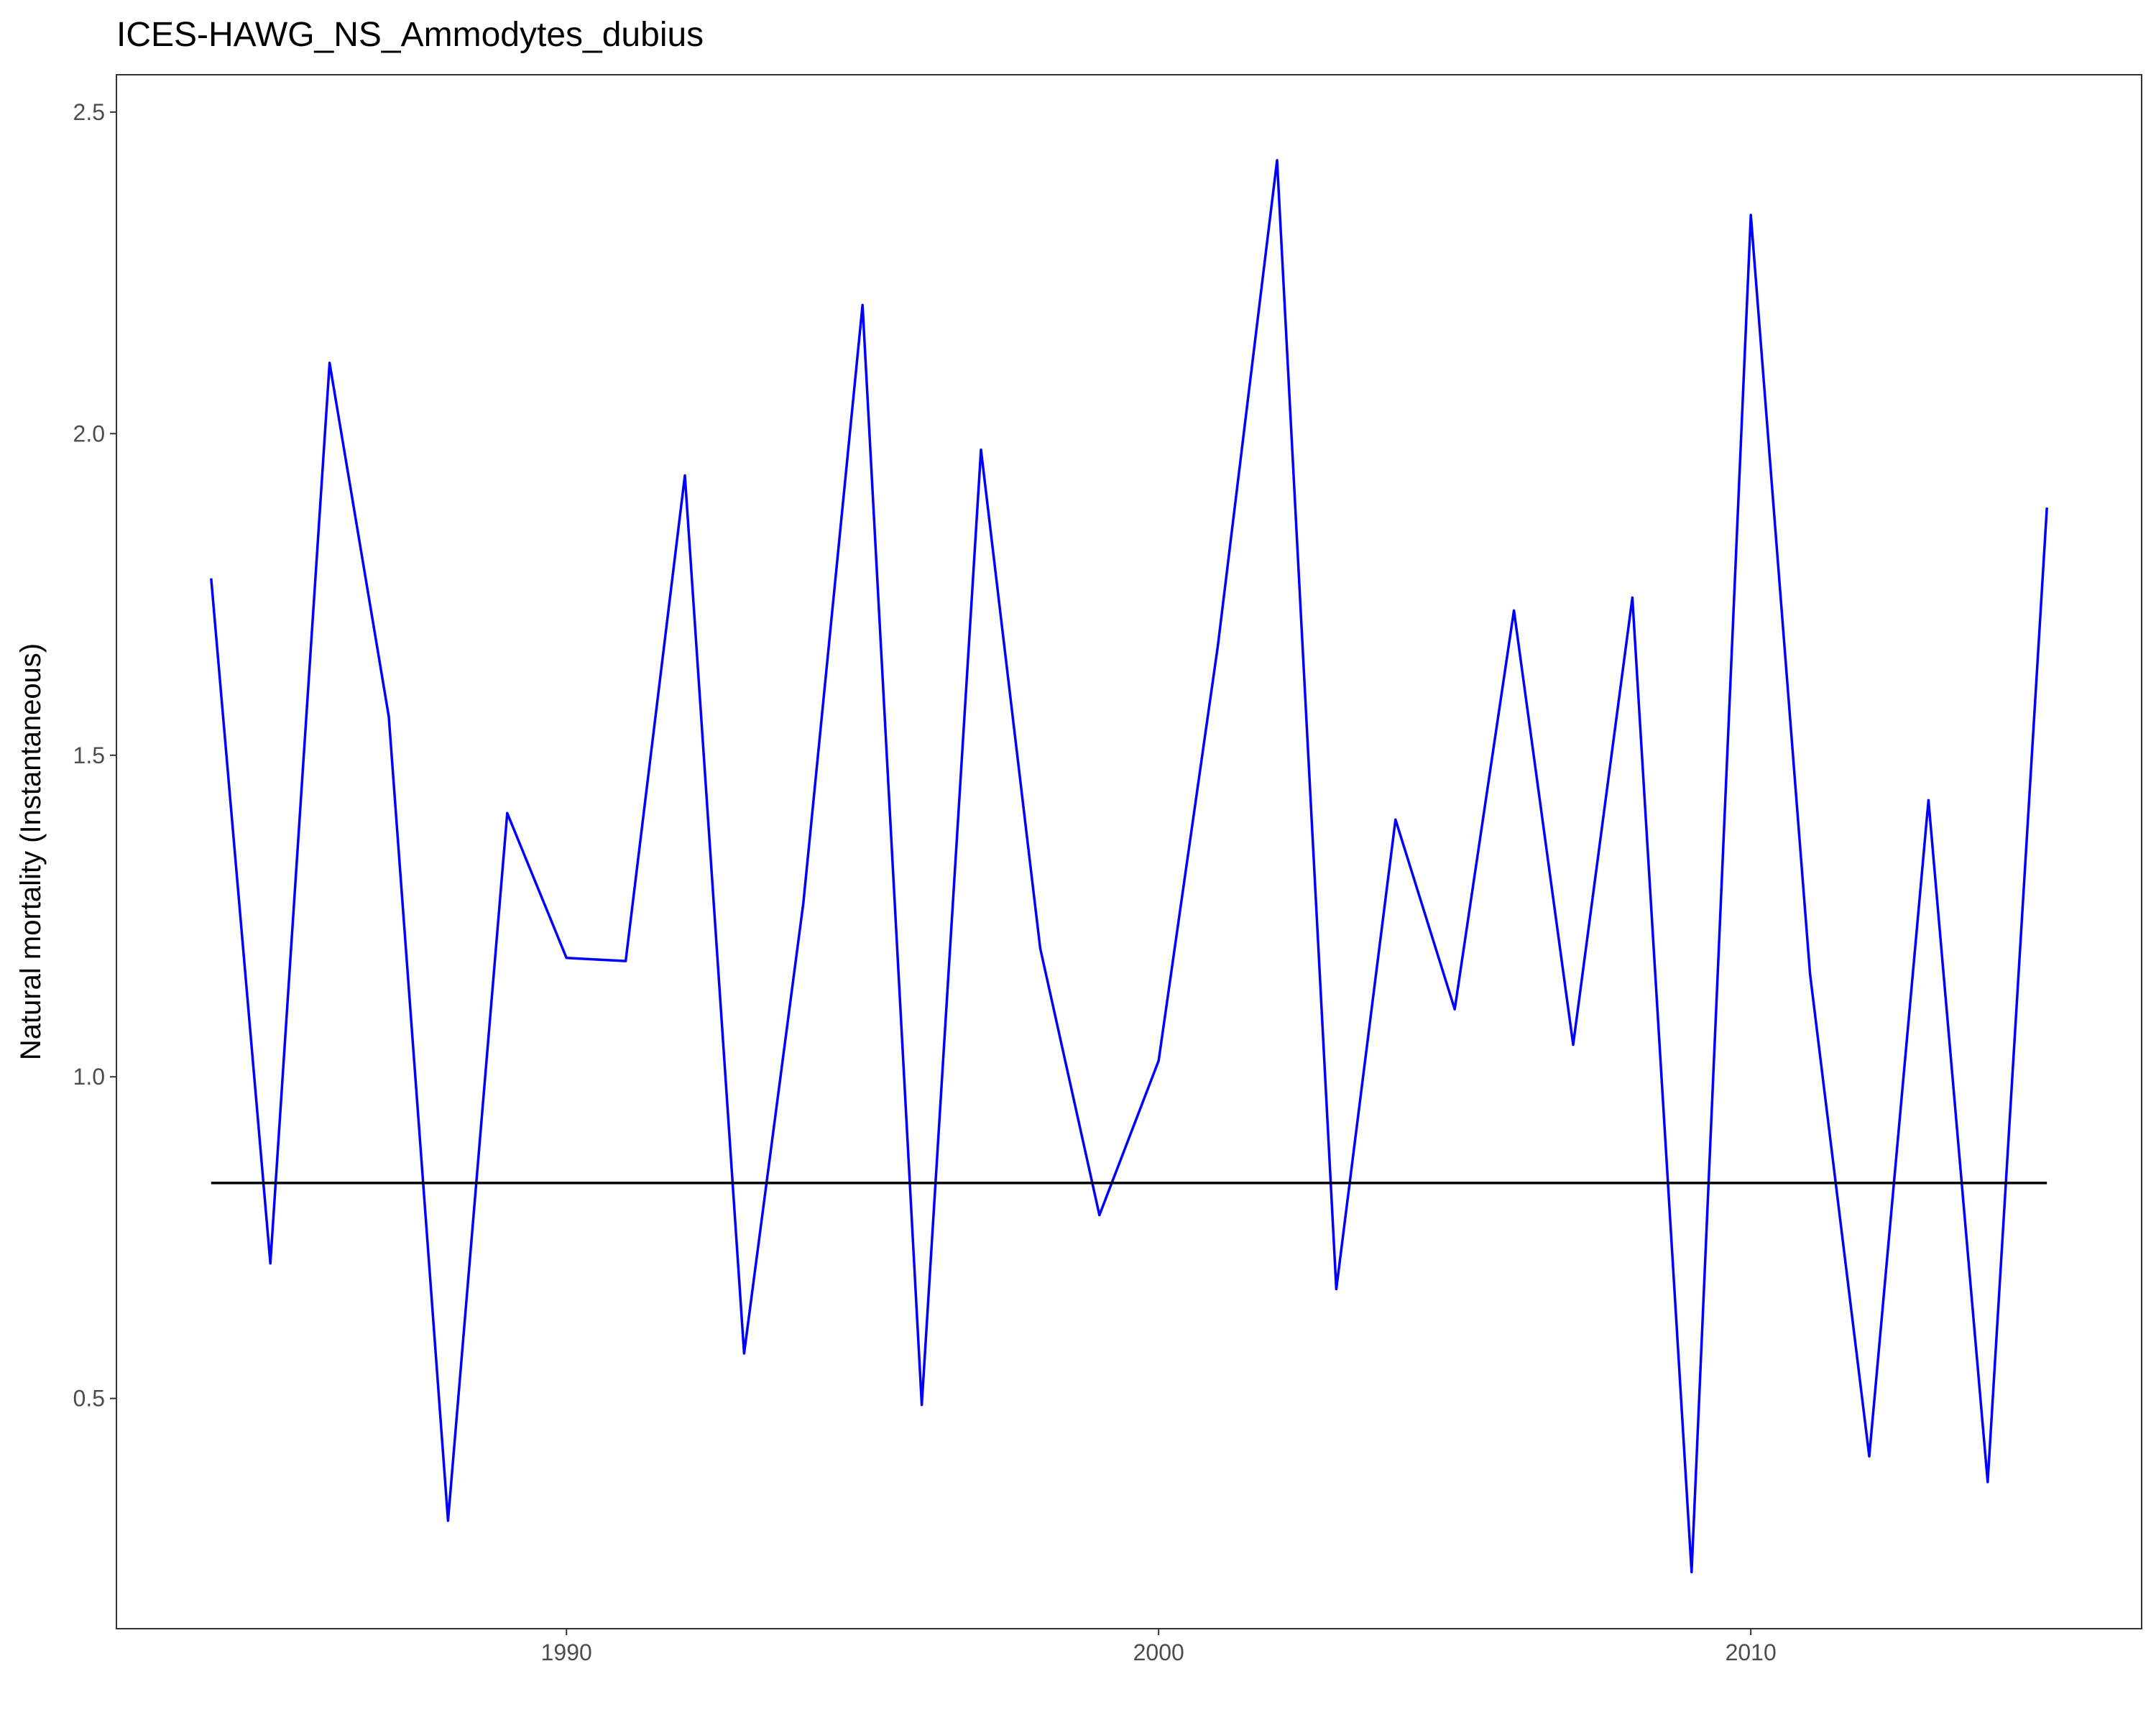  Describe the element at coordinates (89, 433) in the screenshot. I see `y-tick-label: 2.0` at that location.